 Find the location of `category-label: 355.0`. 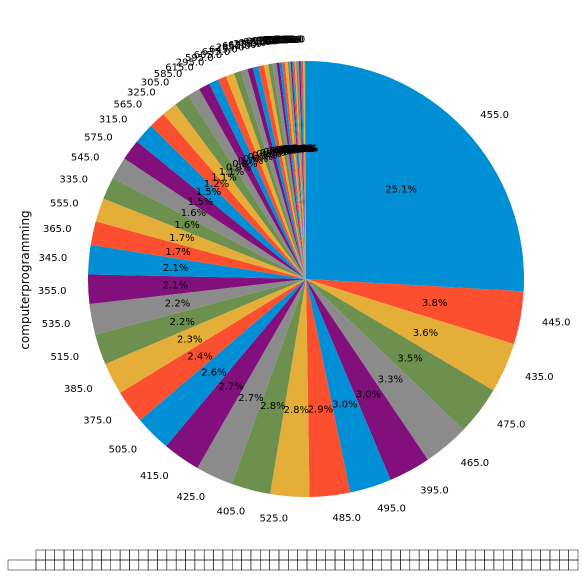

category-label: 355.0 is located at coordinates (52, 291).